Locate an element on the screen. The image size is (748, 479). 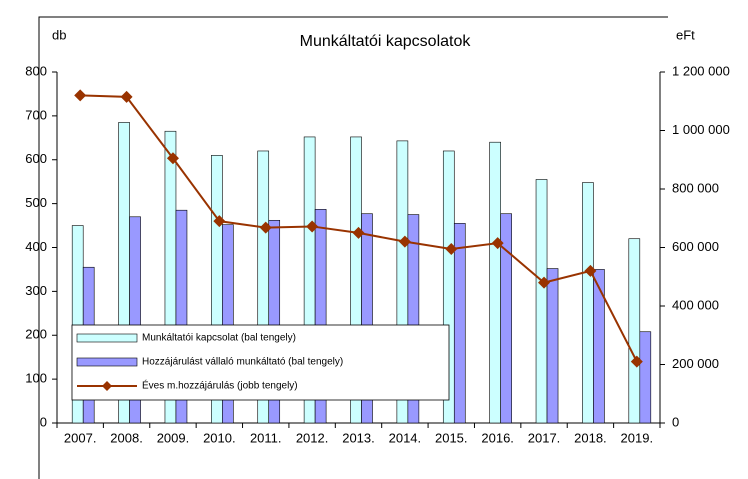
x-tick-label: 2008. is located at coordinates (126, 437).